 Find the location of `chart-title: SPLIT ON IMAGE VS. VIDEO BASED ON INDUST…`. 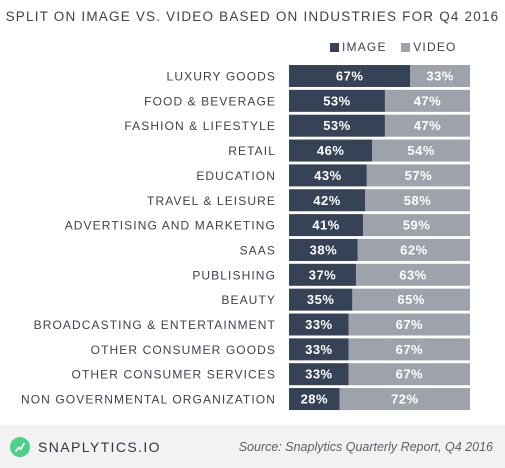

chart-title: SPLIT ON IMAGE VS. VIDEO BASED ON INDUST… is located at coordinates (252, 16).